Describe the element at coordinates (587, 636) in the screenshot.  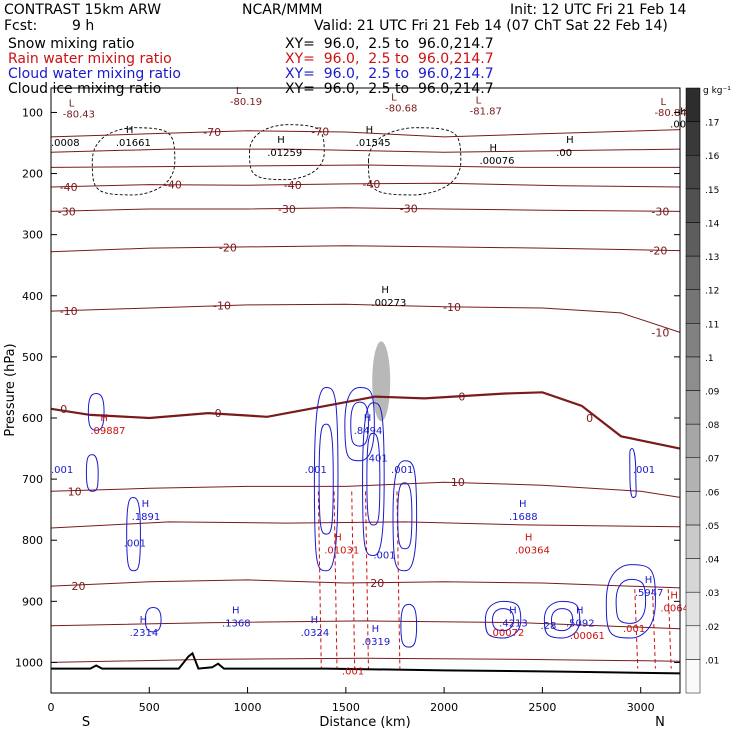
I see `maximum-value-label: .00061` at that location.